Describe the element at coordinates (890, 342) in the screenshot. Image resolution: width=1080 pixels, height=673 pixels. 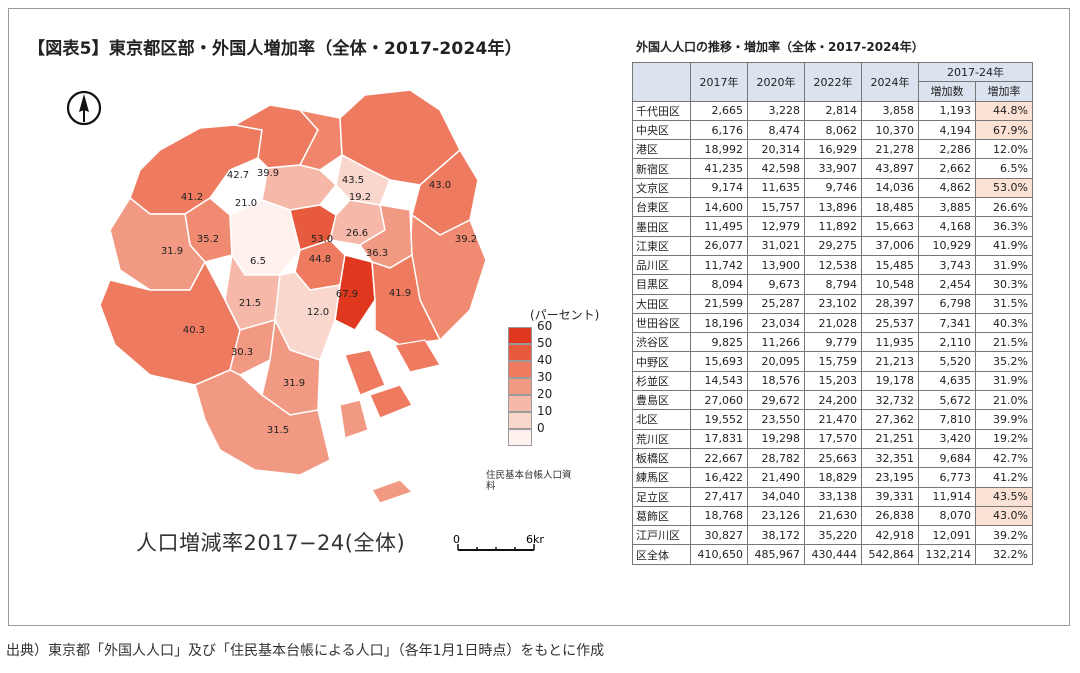
I see `value-2024-cell: 11,935` at that location.